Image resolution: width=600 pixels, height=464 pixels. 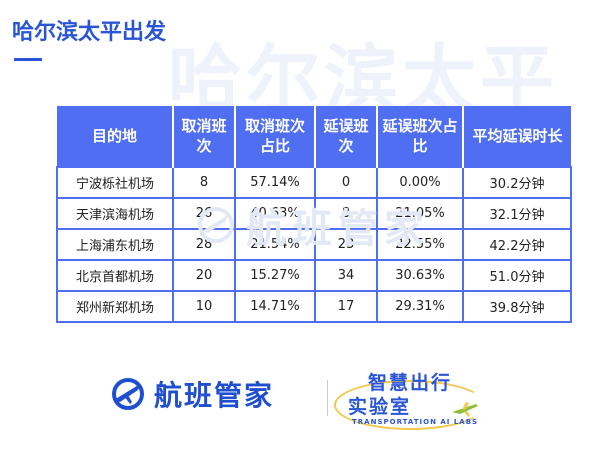 I want to click on table-header-row: 目的地 取消班次 取消班次占比 延误班次 延误班次占比 平均延误时长, so click(x=314, y=136).